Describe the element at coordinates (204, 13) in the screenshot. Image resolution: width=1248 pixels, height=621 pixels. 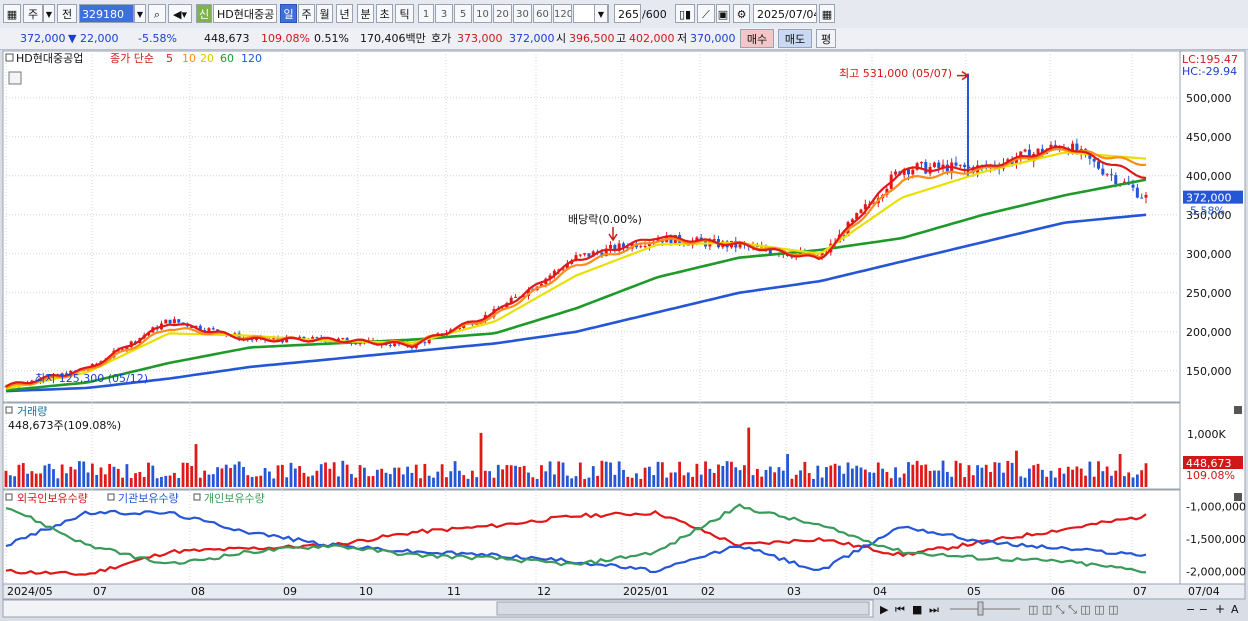
I see `new-button: 신` at that location.